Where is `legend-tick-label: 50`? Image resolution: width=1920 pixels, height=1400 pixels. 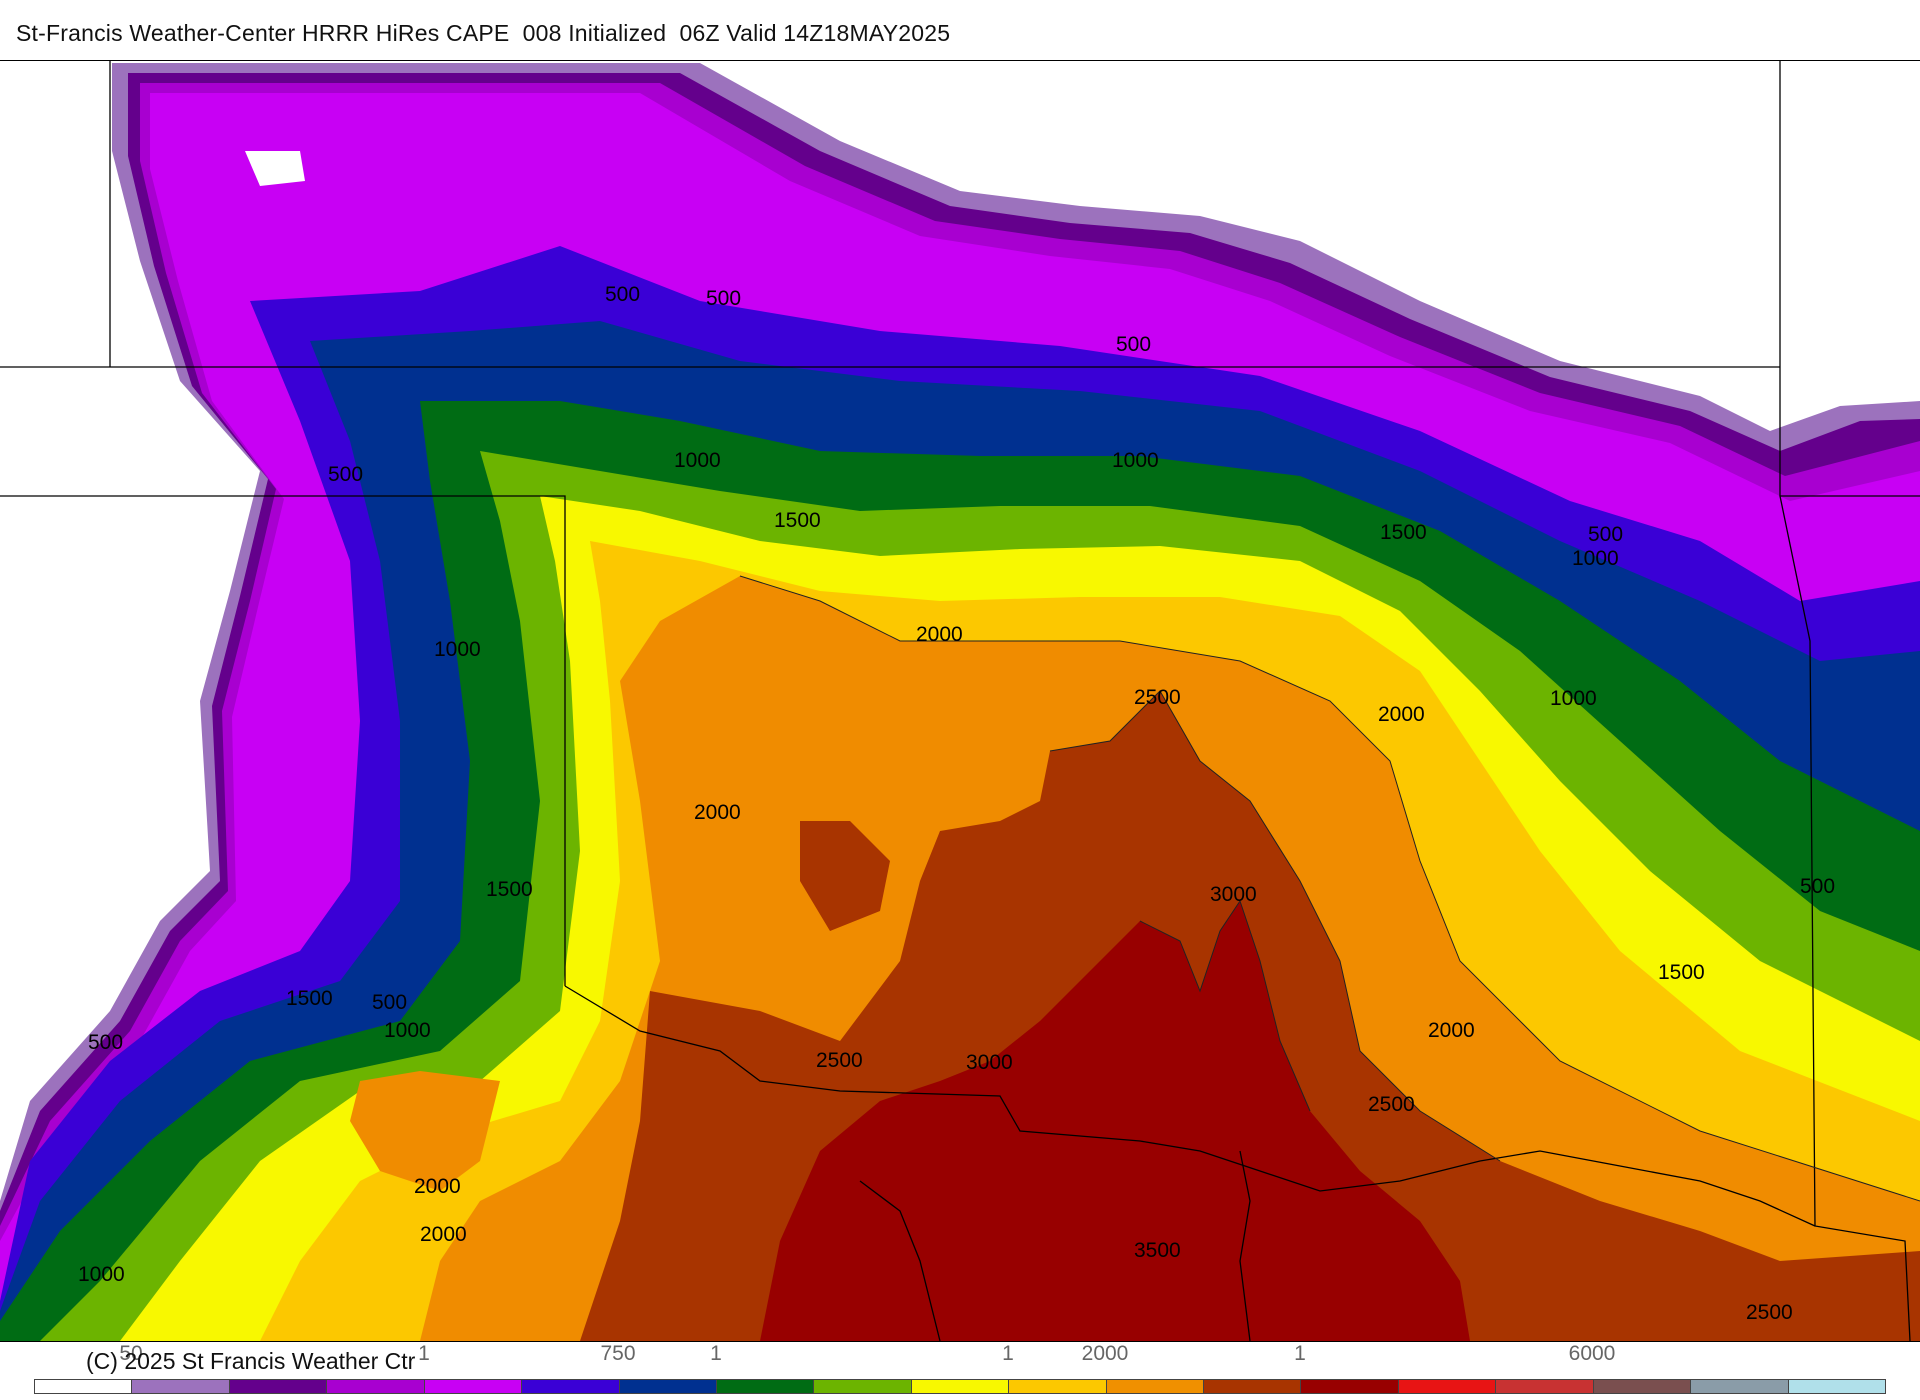 legend-tick-label: 50 is located at coordinates (131, 1353).